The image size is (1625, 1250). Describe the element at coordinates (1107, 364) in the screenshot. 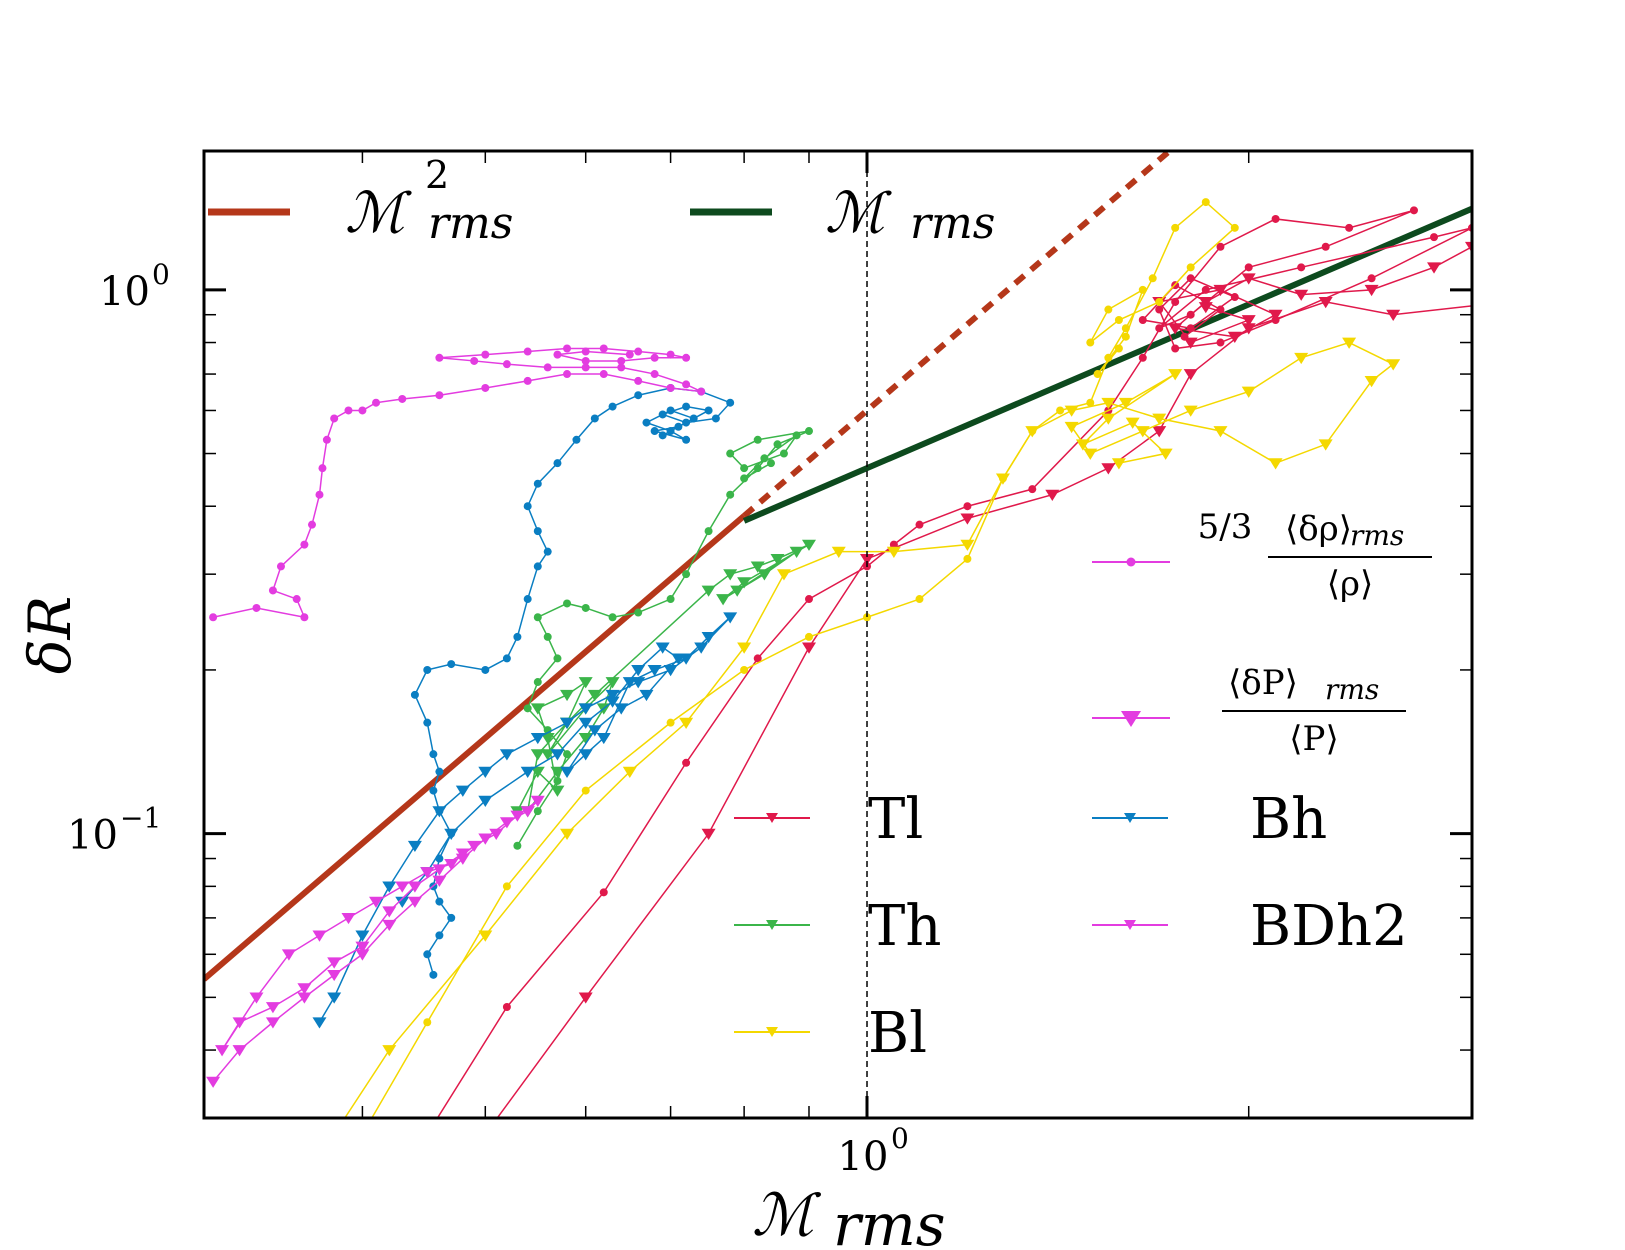

I see `reference-line-1-solid` at that location.